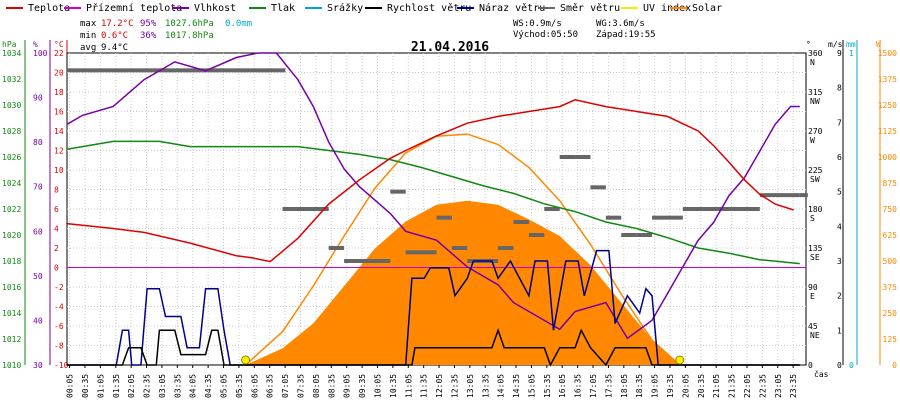 The width and height of the screenshot is (900, 400). Describe the element at coordinates (239, 386) in the screenshot. I see `x-tick-label: 05:35` at that location.